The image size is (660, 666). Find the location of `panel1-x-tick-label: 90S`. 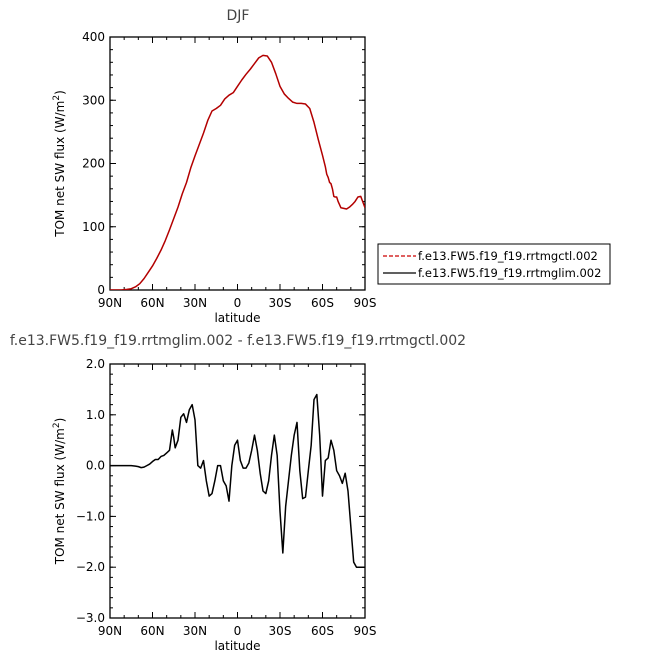

panel1-x-tick-label: 90S is located at coordinates (365, 303).